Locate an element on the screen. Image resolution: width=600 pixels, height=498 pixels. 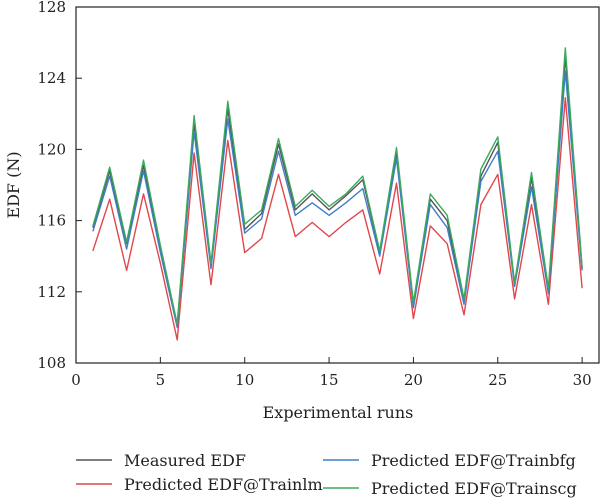
x-tick-label: 20 is located at coordinates (413, 380).